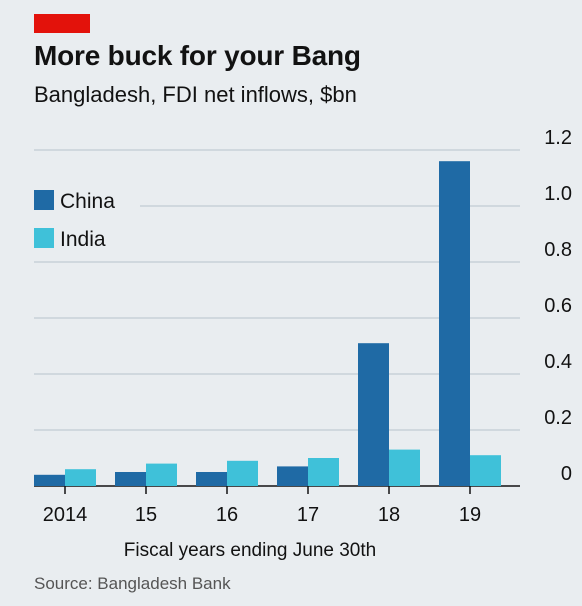 The height and width of the screenshot is (606, 582). Describe the element at coordinates (558, 306) in the screenshot. I see `y-tick-label: 0.6` at that location.